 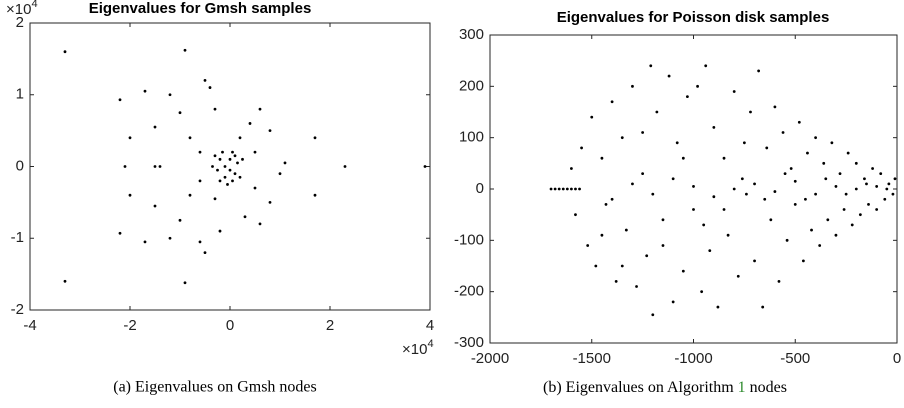 What do you see at coordinates (471, 85) in the screenshot?
I see `y-tick-label: 200` at bounding box center [471, 85].